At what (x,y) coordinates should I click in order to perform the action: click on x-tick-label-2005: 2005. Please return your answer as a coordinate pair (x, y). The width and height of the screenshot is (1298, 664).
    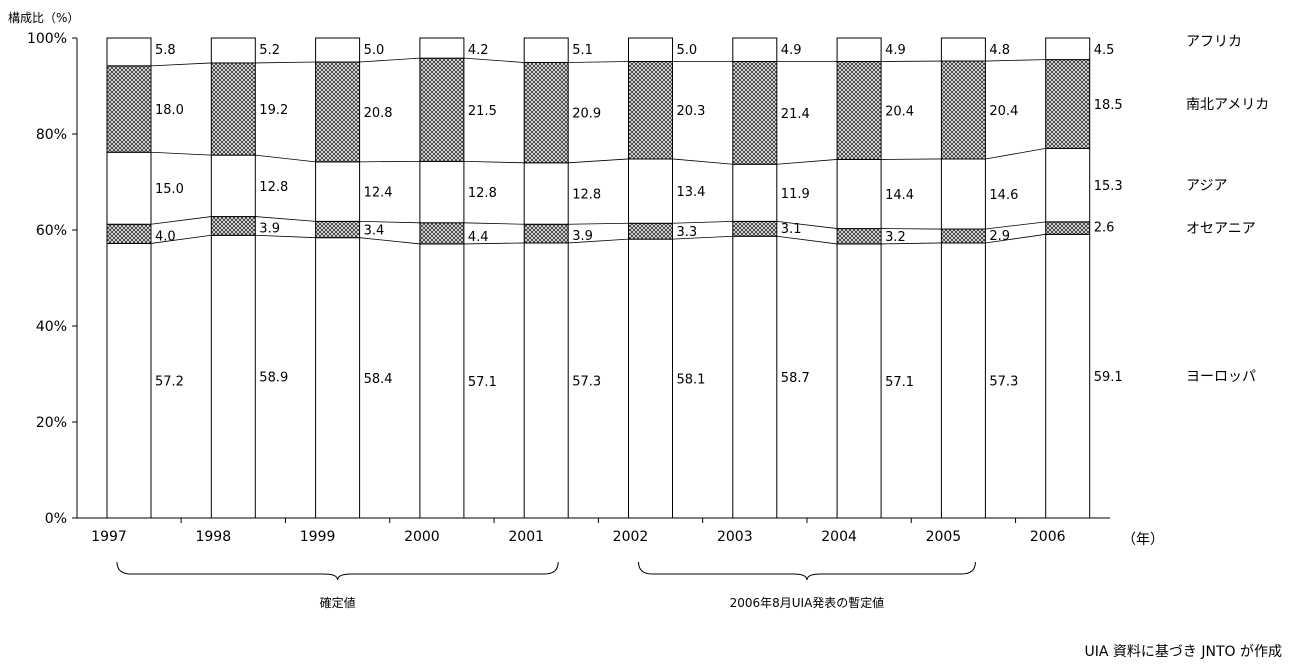
    Looking at the image, I should click on (944, 537).